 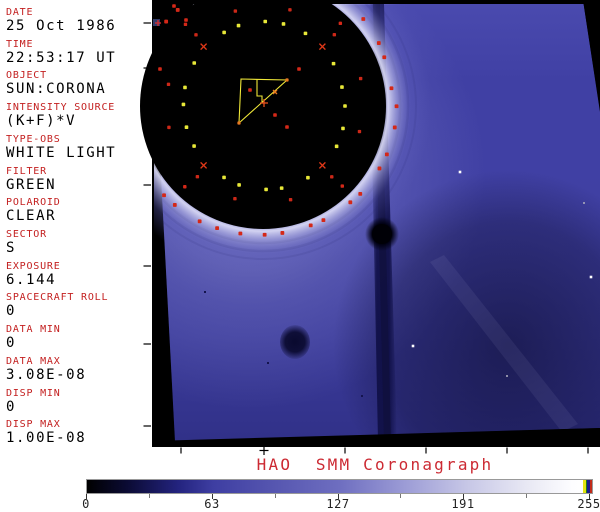 What do you see at coordinates (31, 184) in the screenshot?
I see `field-value: GREEN` at bounding box center [31, 184].